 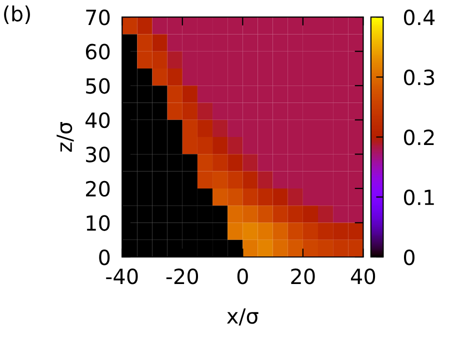 I want to click on y-tick-label: 20, so click(x=98, y=188).